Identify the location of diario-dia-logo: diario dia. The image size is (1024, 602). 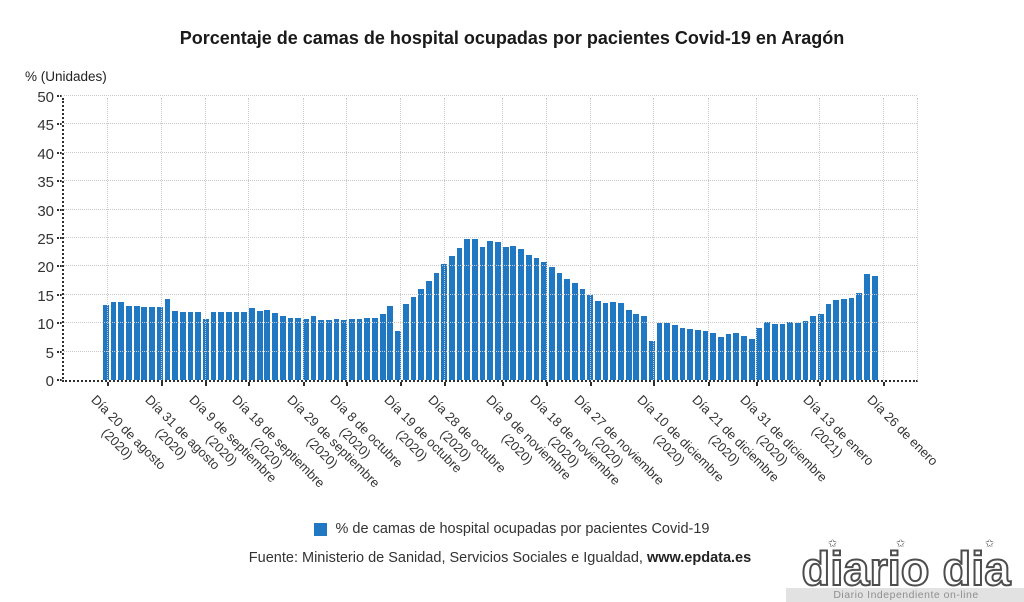
(906, 568).